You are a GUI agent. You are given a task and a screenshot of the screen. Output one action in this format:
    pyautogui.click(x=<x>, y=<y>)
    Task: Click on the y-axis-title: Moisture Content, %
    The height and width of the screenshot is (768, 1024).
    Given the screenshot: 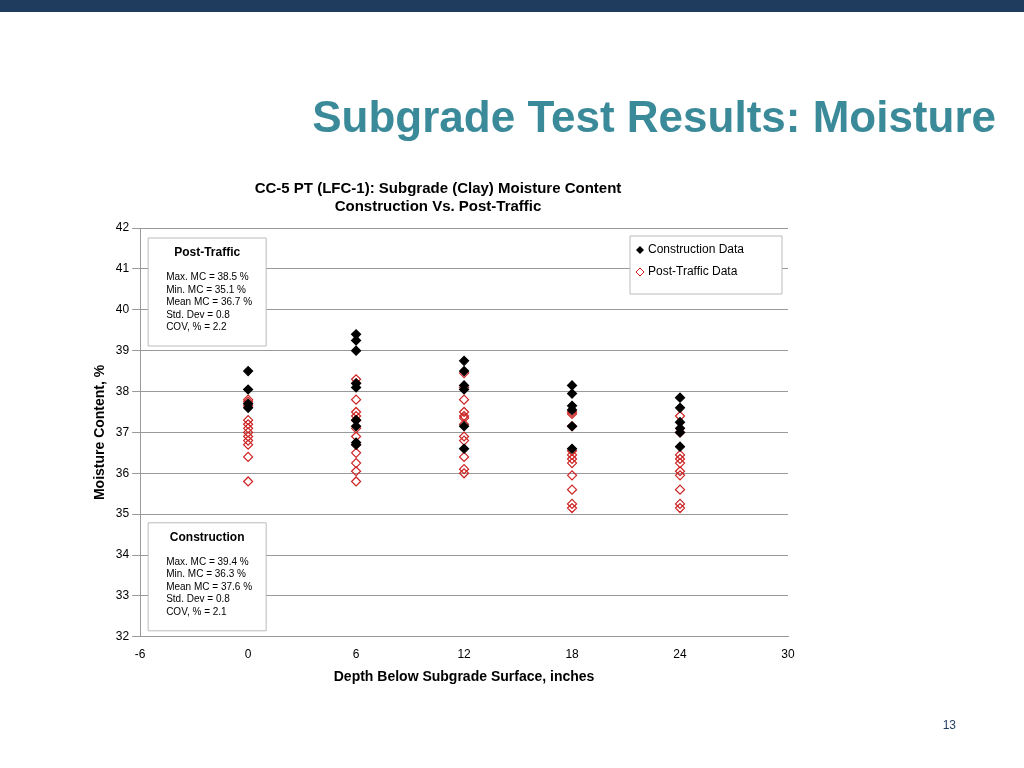 What is the action you would take?
    pyautogui.click(x=99, y=432)
    